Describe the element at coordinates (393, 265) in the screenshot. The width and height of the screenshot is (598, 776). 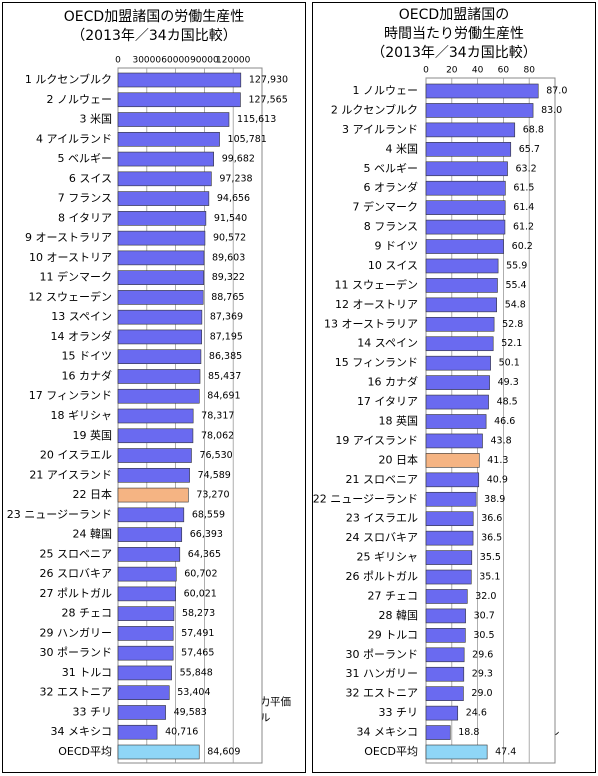
I see `y-tick-label: 10 スイス` at that location.